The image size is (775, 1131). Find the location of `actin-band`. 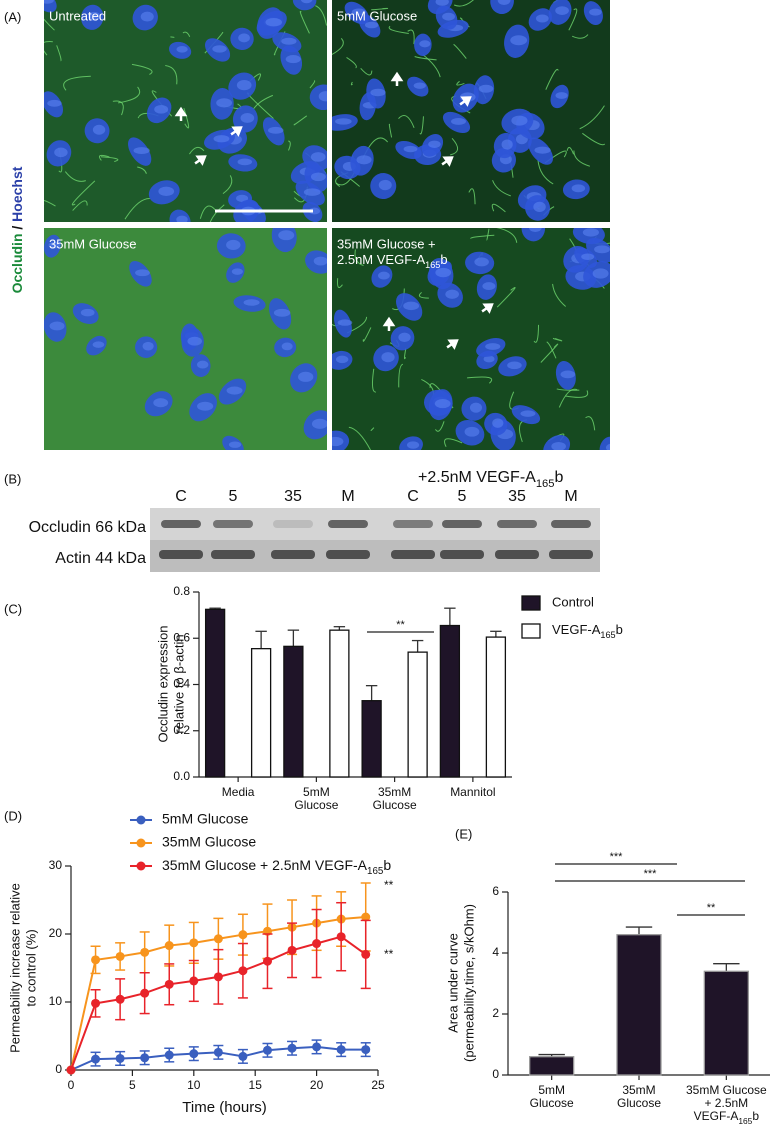

actin-band is located at coordinates (571, 554).